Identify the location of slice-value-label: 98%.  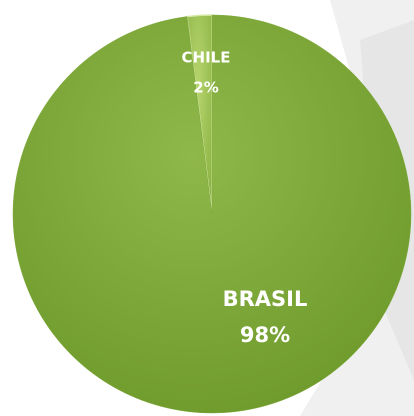
(265, 335).